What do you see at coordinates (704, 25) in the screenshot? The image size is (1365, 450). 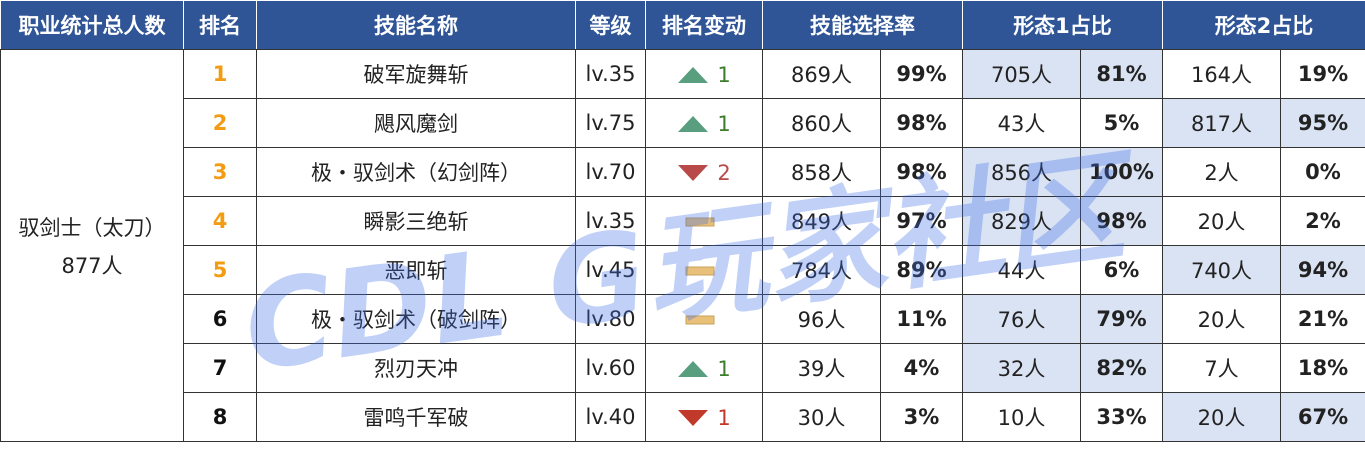 I see `header-cell: 排名变动` at bounding box center [704, 25].